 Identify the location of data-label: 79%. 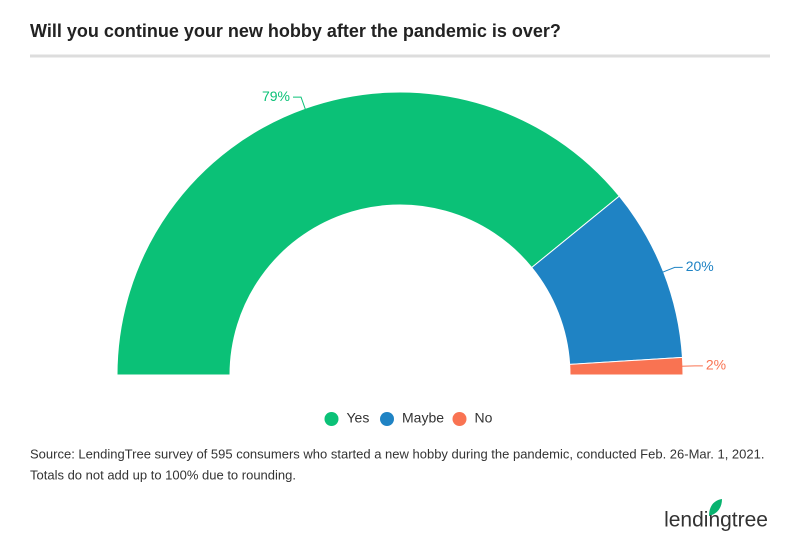
(276, 96).